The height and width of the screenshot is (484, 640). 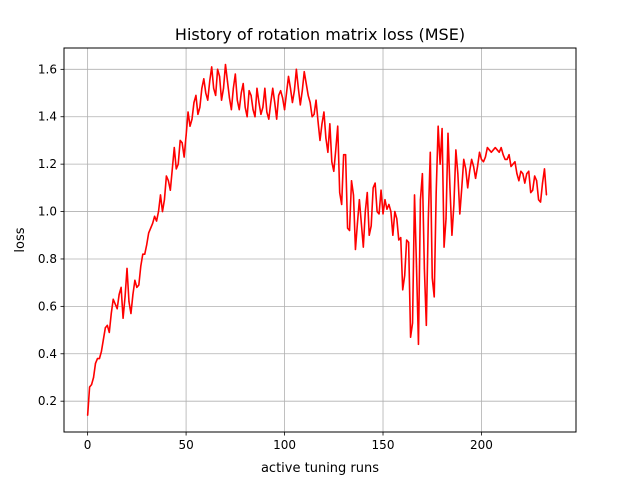 What do you see at coordinates (47, 69) in the screenshot?
I see `y-tick-label: 1.6` at bounding box center [47, 69].